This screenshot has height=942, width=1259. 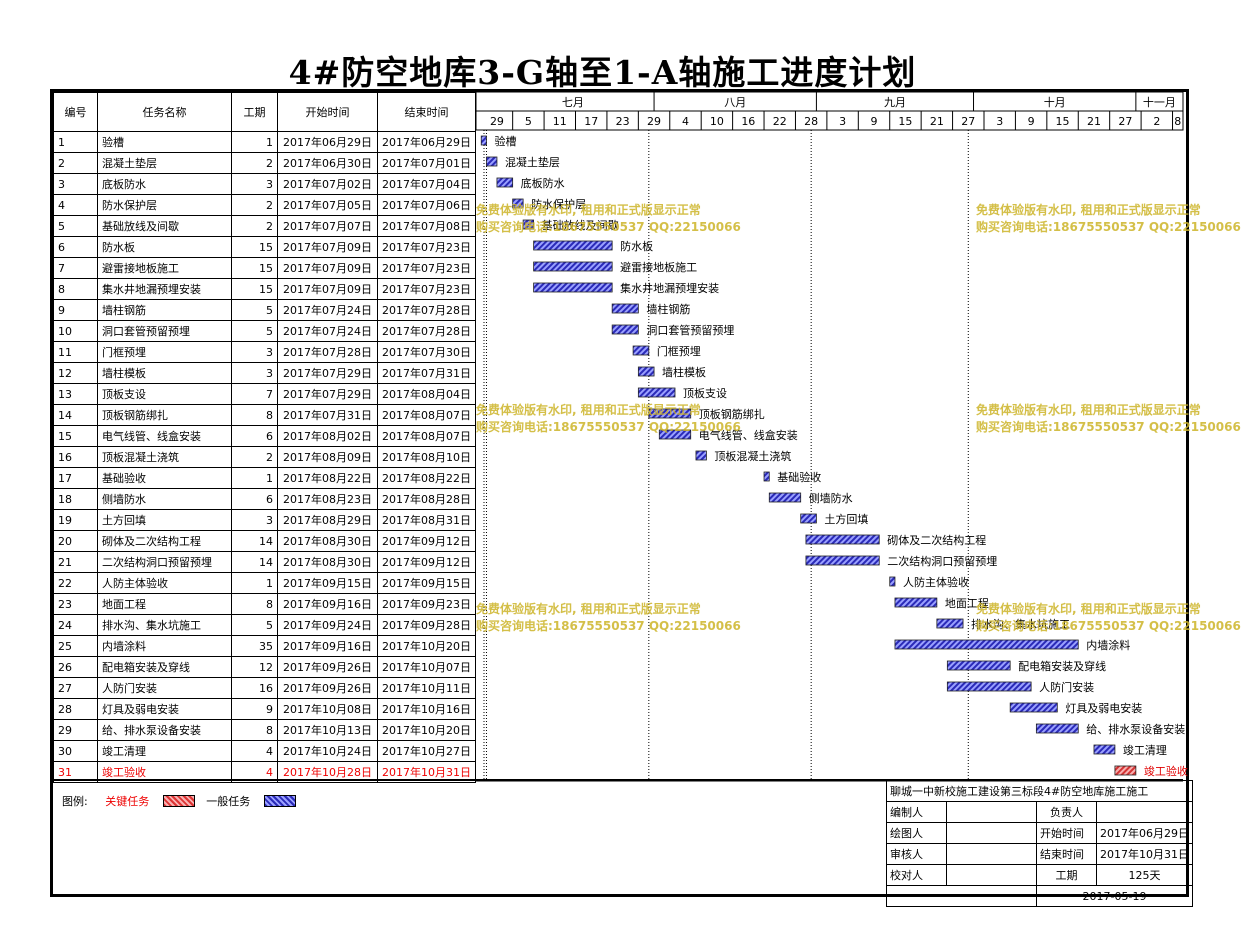 What do you see at coordinates (1108, 645) in the screenshot?
I see `task-bar-label: 内墙涂料` at bounding box center [1108, 645].